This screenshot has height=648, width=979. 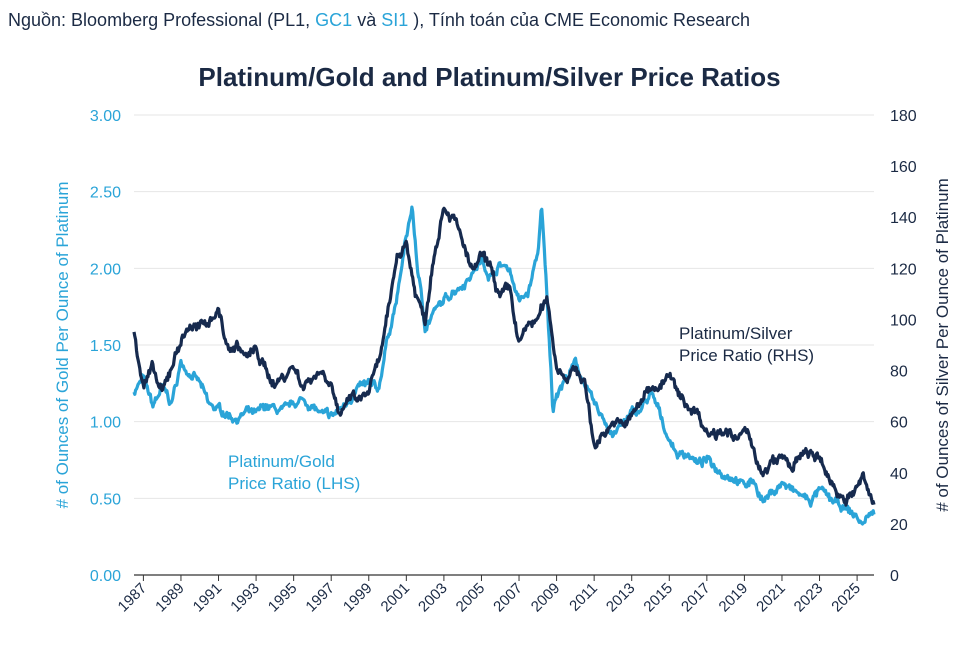 What do you see at coordinates (579, 20) in the screenshot?
I see `source-suffix: ), Tính toán của CME Economic Research` at bounding box center [579, 20].